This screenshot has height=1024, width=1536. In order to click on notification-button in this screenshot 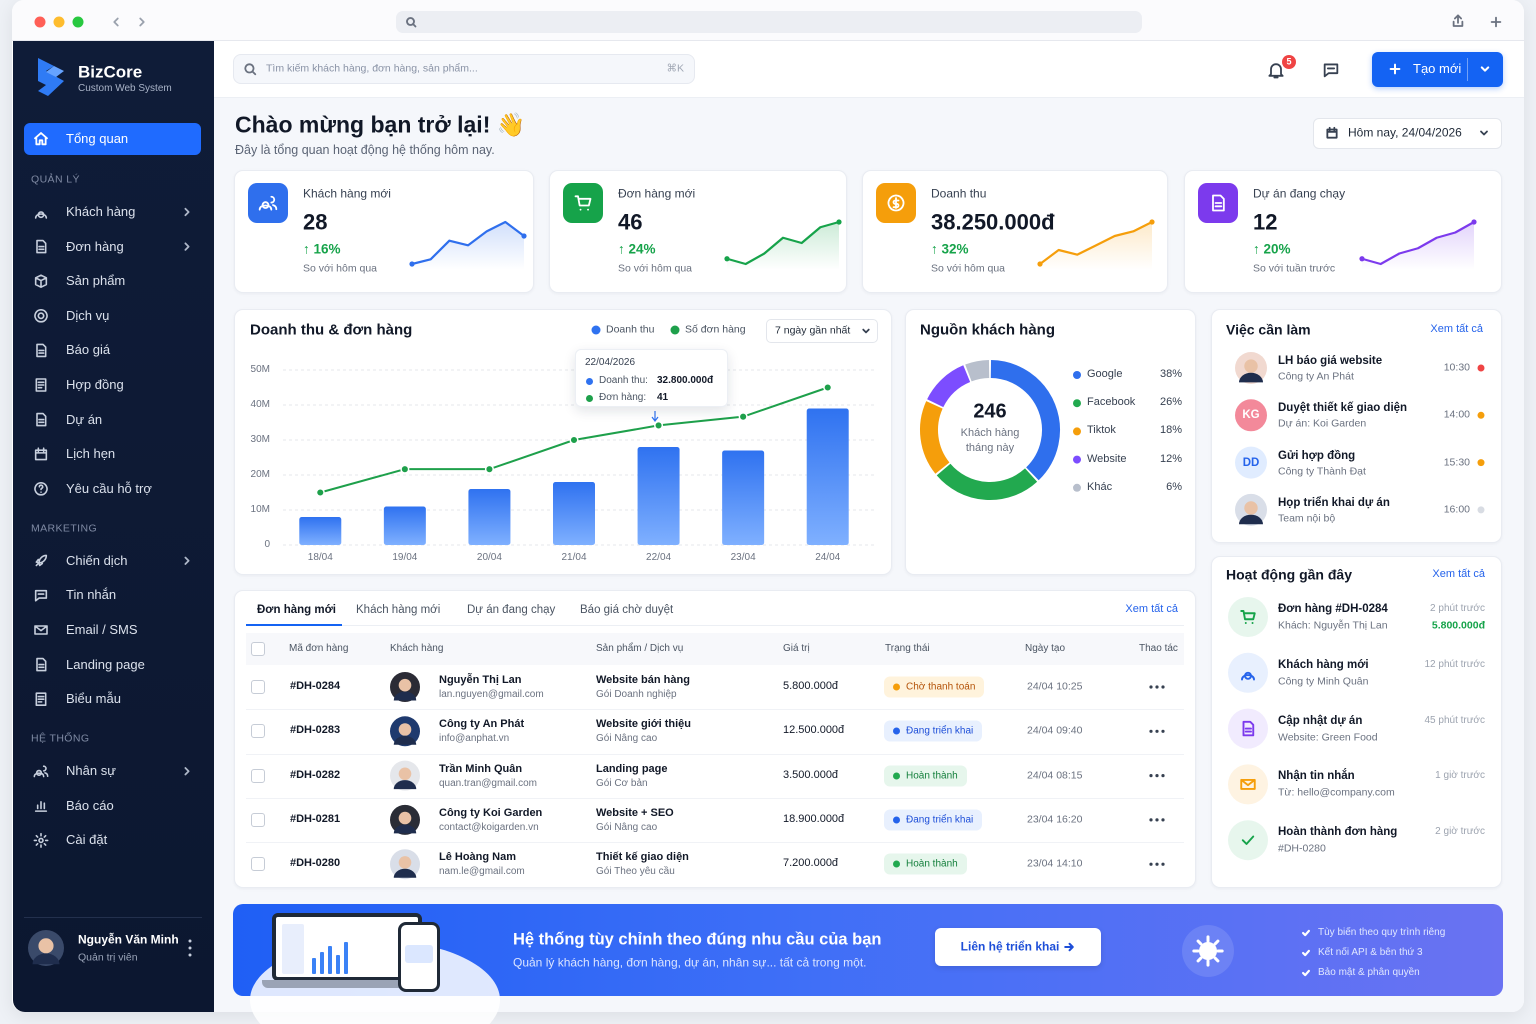, I will do `click(1276, 70)`.